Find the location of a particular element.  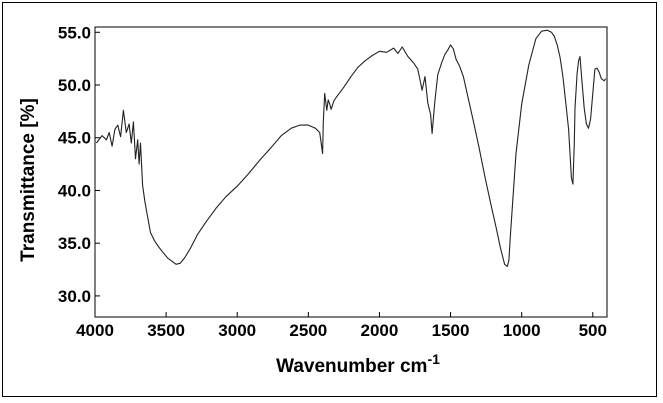

x-tick-label: 4000 is located at coordinates (95, 330).